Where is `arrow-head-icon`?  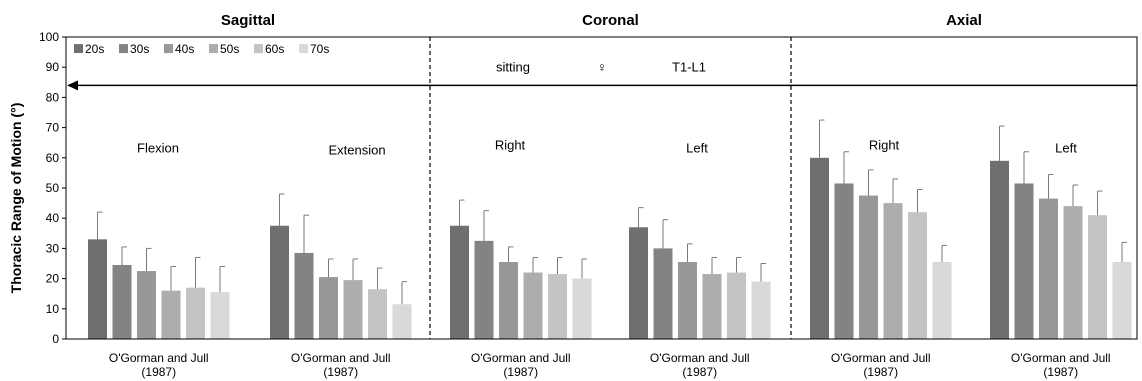 arrow-head-icon is located at coordinates (72, 85).